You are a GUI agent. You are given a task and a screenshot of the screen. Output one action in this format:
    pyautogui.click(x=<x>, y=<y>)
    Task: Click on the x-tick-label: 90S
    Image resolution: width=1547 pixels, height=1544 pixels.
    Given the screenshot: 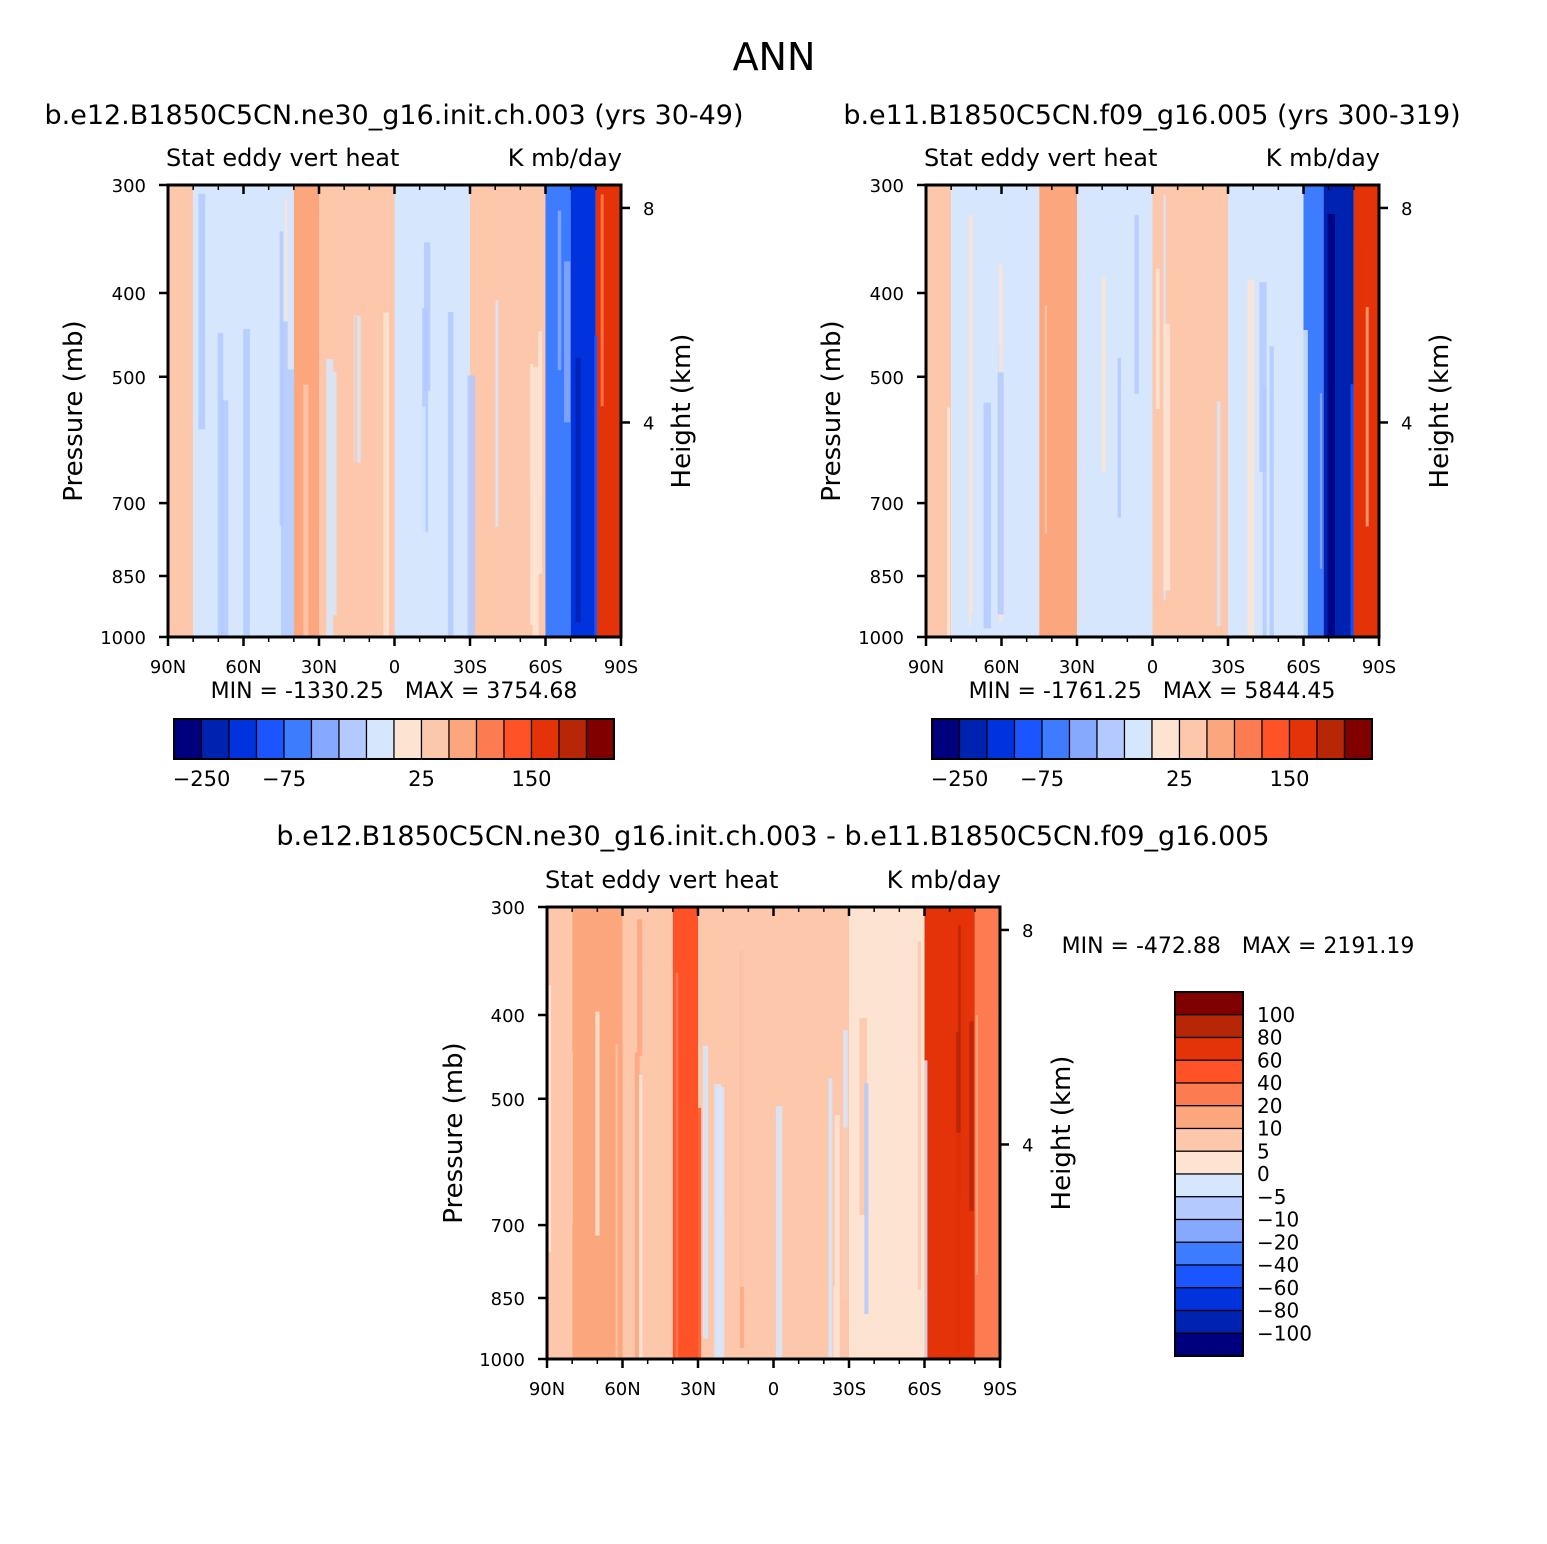 What is the action you would take?
    pyautogui.click(x=621, y=667)
    